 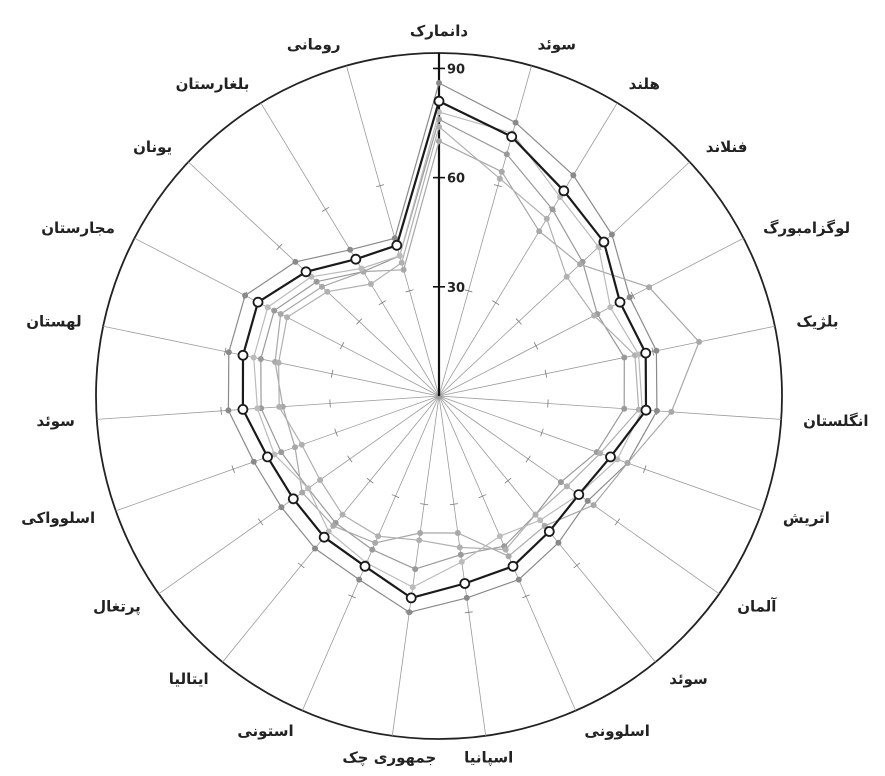 What do you see at coordinates (456, 288) in the screenshot?
I see `tick-label-30: 30` at bounding box center [456, 288].